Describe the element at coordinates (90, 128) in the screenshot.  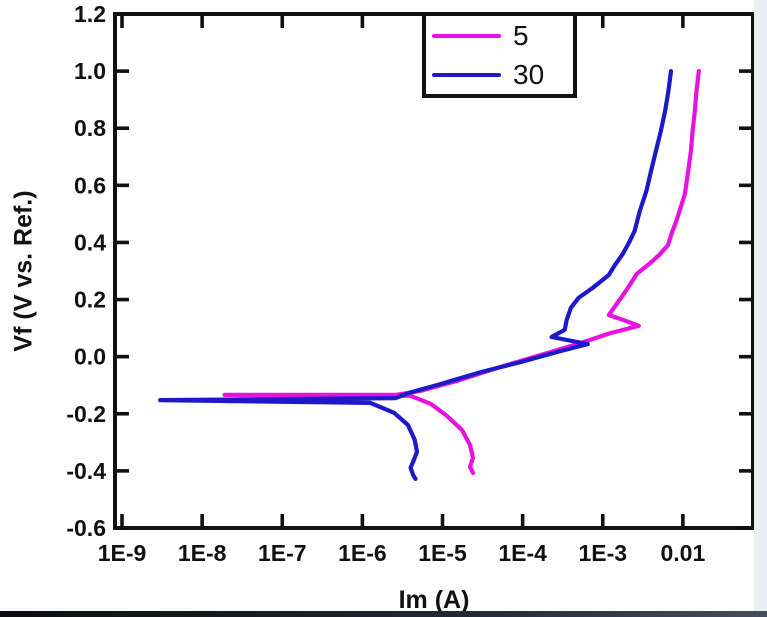
I see `y-tick-label: 0.8` at that location.